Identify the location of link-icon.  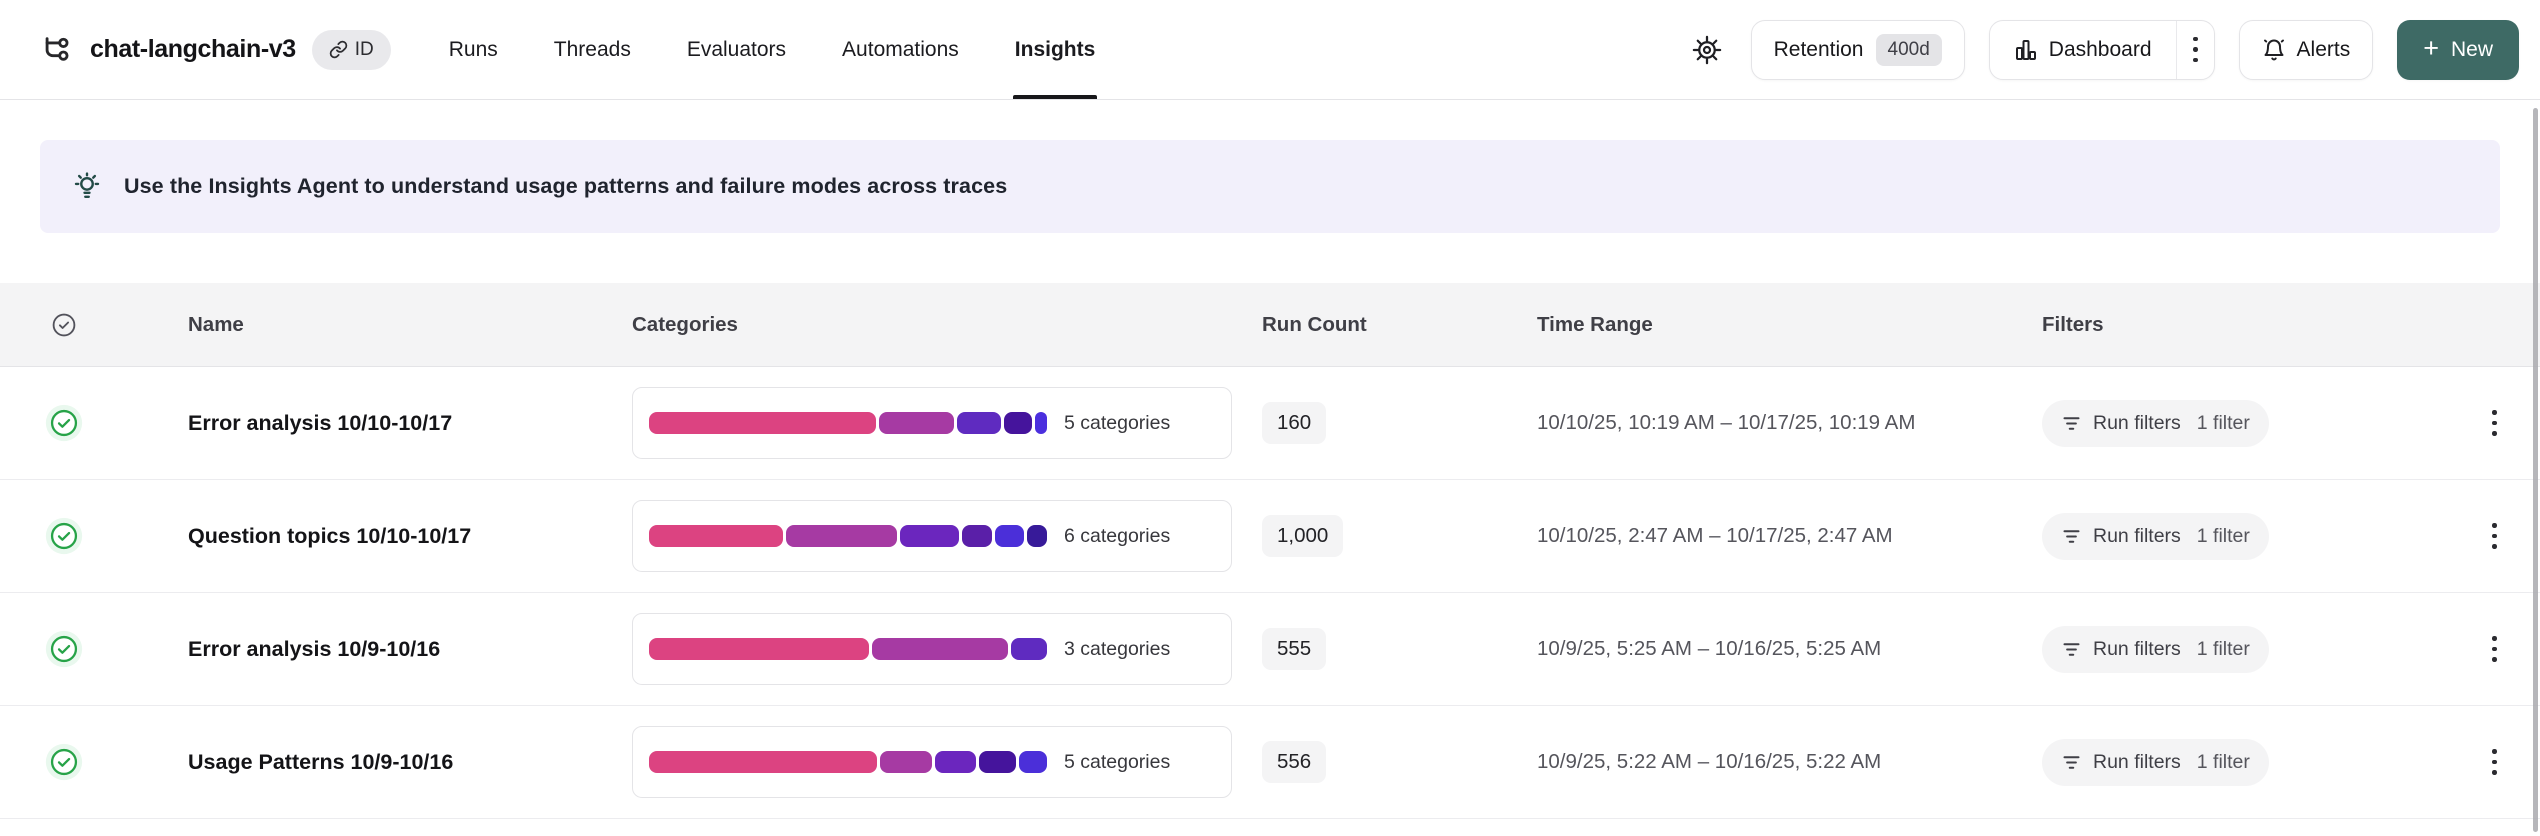
(338, 49).